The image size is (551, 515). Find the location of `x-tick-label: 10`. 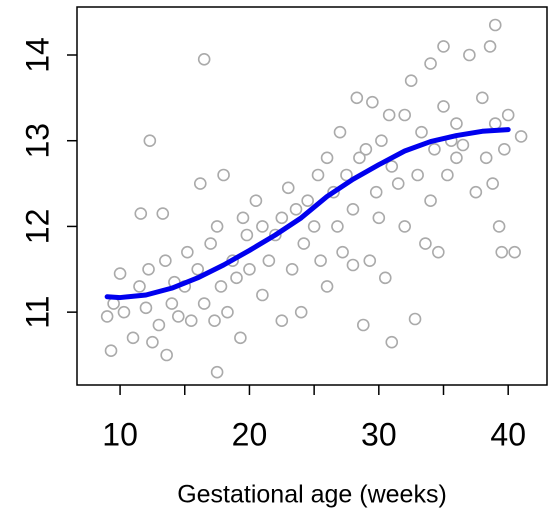

x-tick-label: 10 is located at coordinates (120, 434).